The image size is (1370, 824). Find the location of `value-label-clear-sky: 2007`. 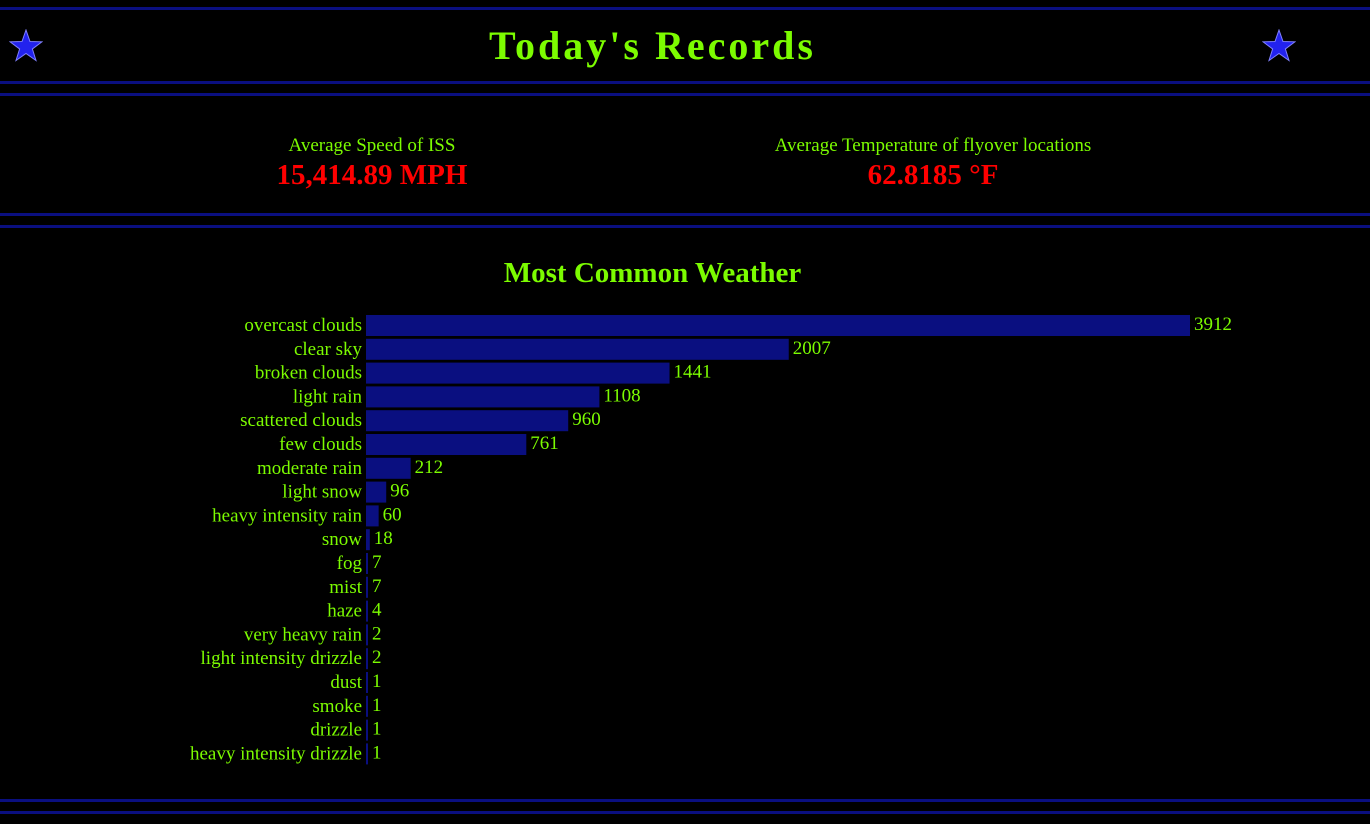

value-label-clear-sky: 2007 is located at coordinates (812, 348).